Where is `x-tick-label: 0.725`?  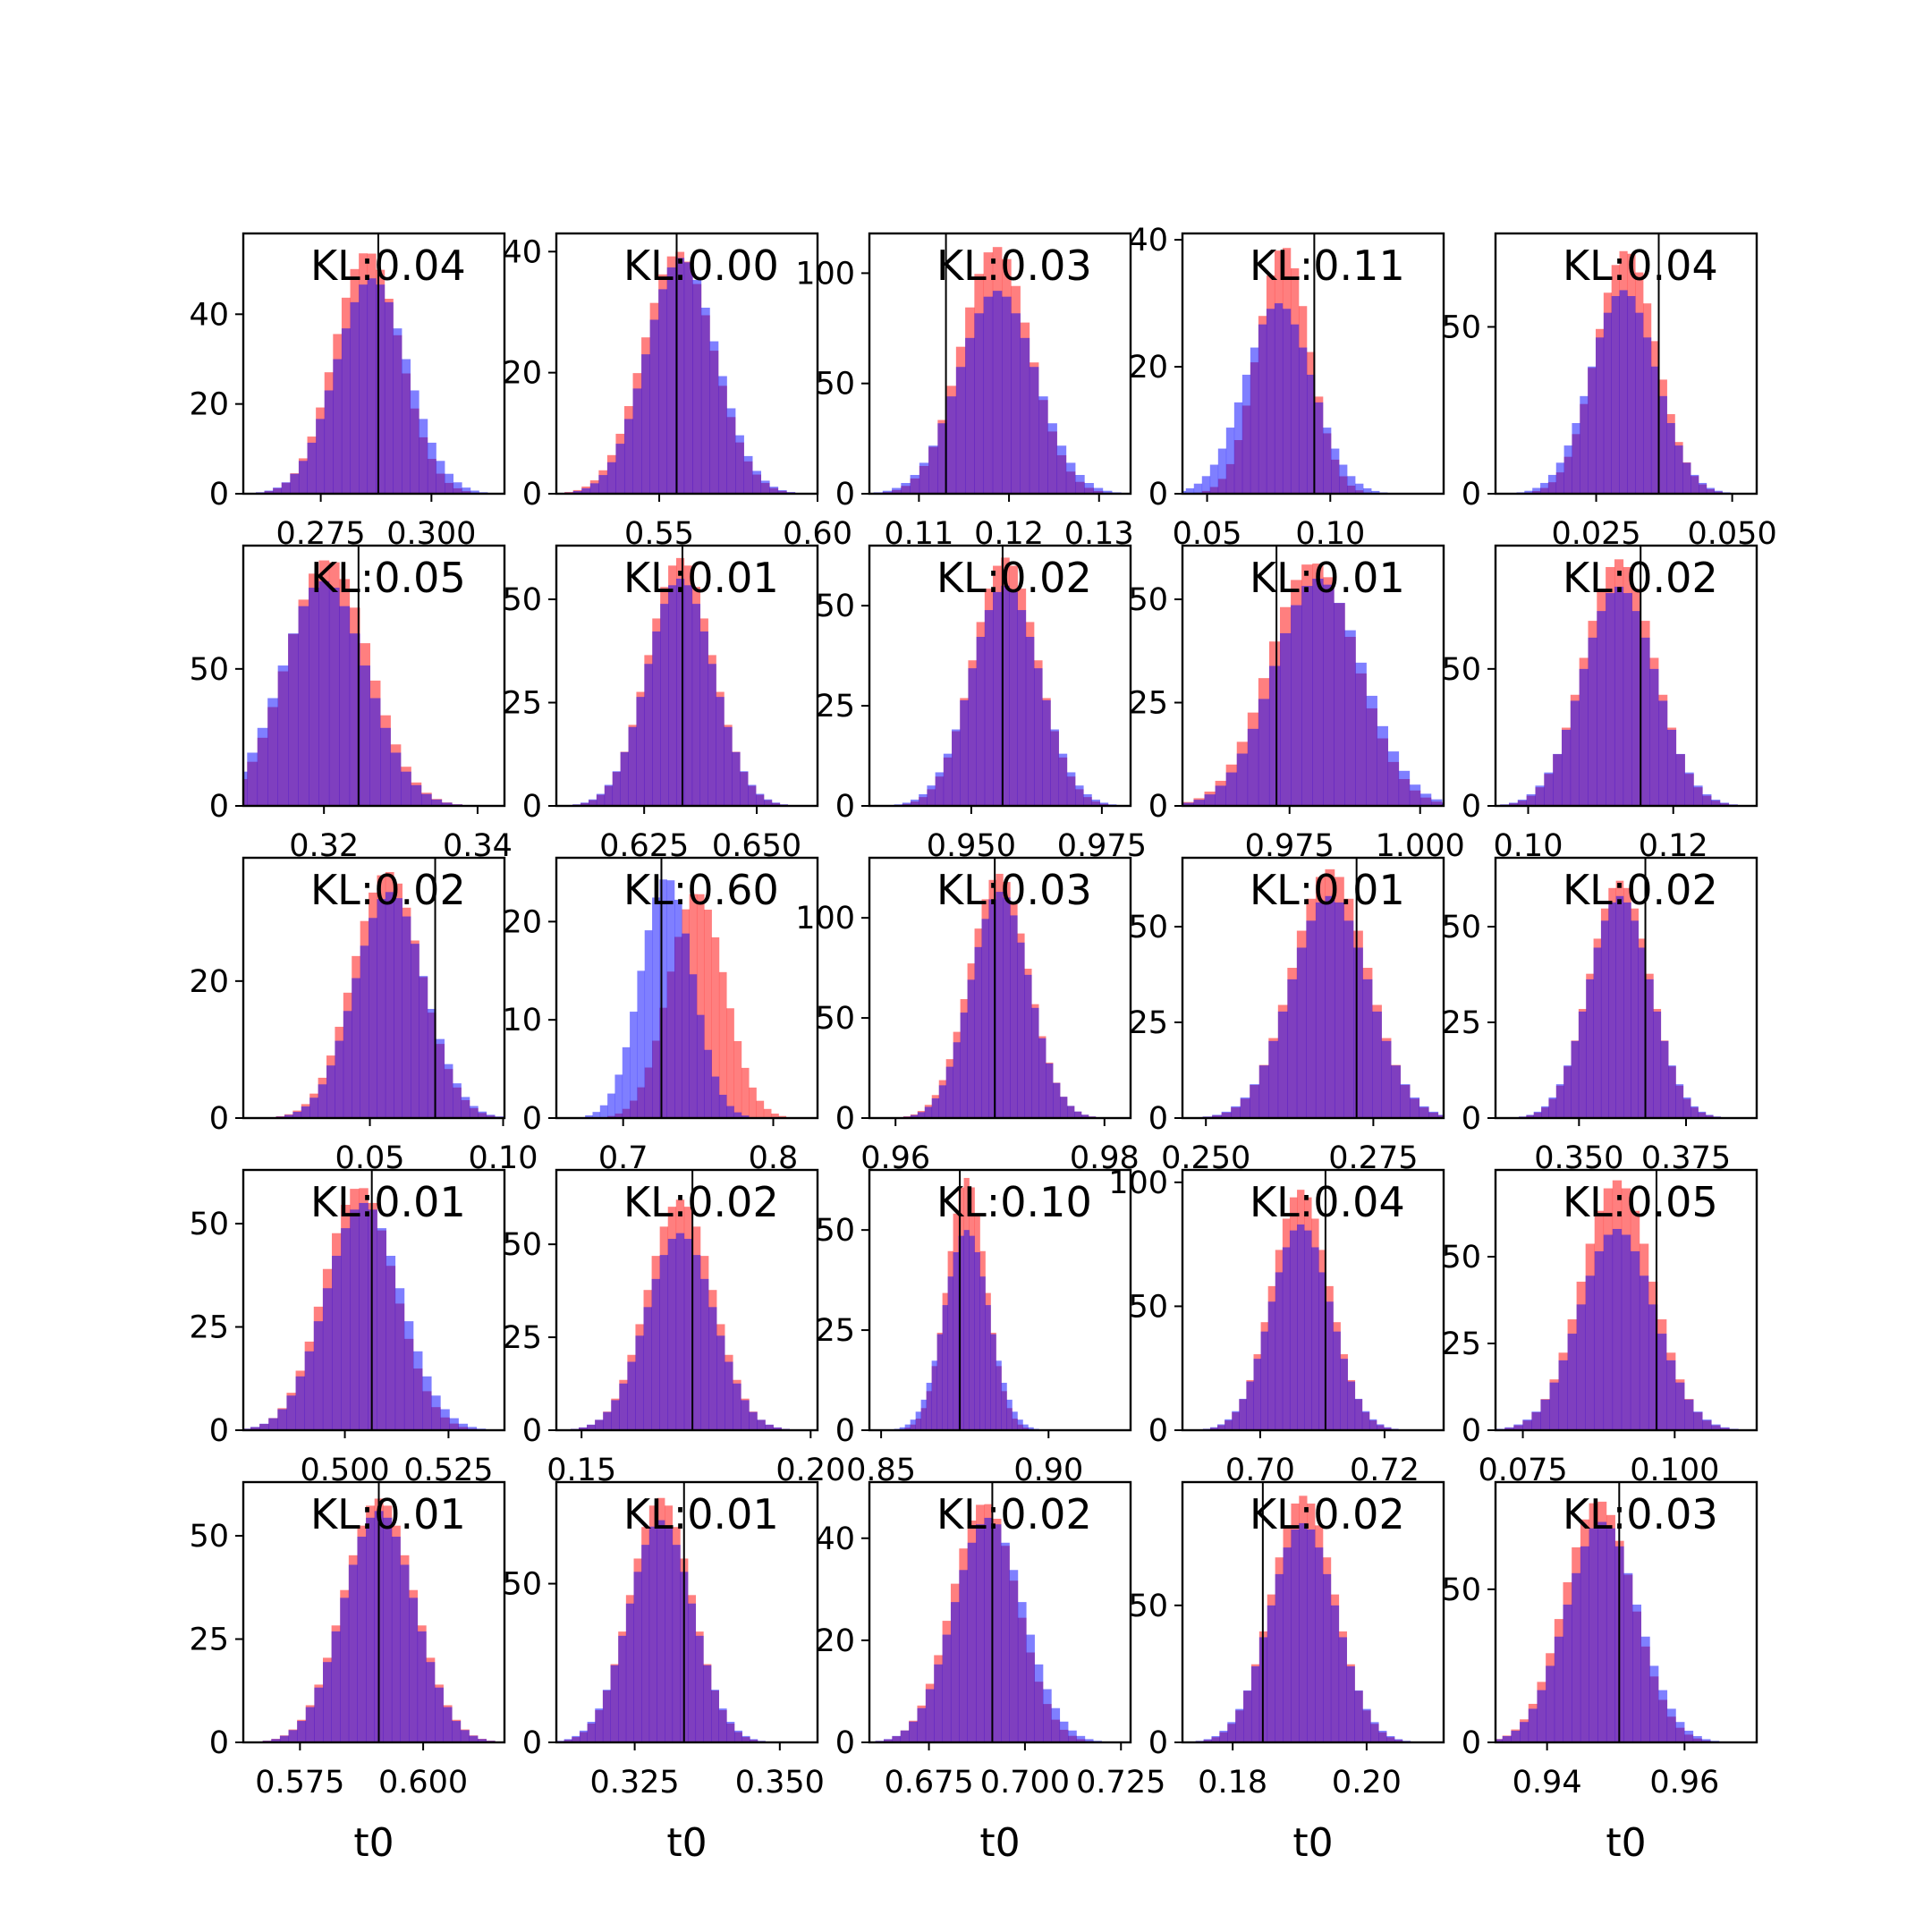
x-tick-label: 0.725 is located at coordinates (1120, 1783).